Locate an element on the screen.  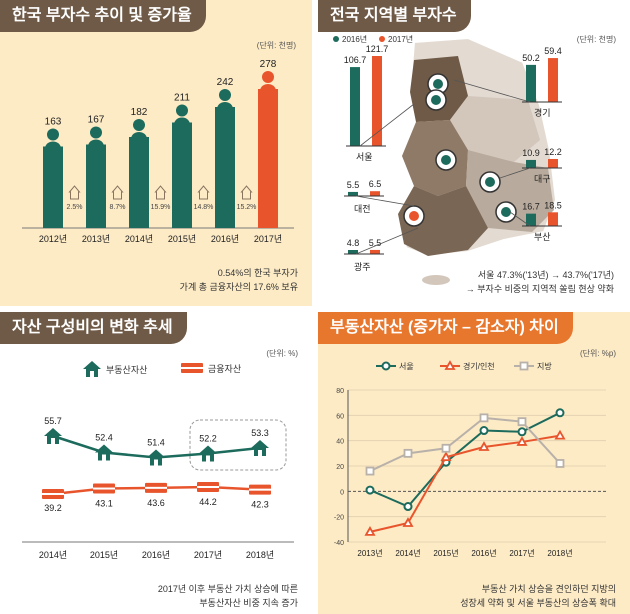
value-label: 5.5 is located at coordinates (353, 185).